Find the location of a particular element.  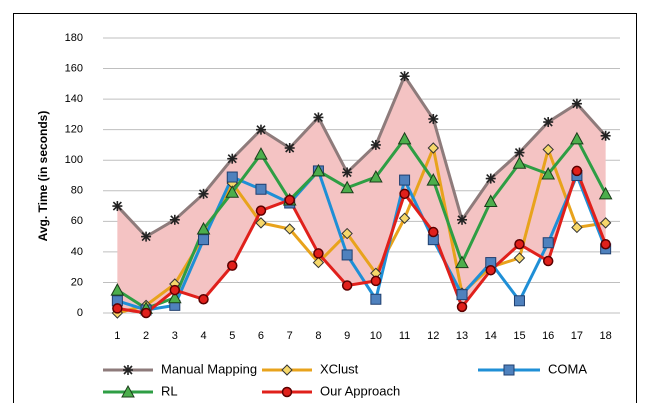

x-tick-label: 18 is located at coordinates (606, 336).